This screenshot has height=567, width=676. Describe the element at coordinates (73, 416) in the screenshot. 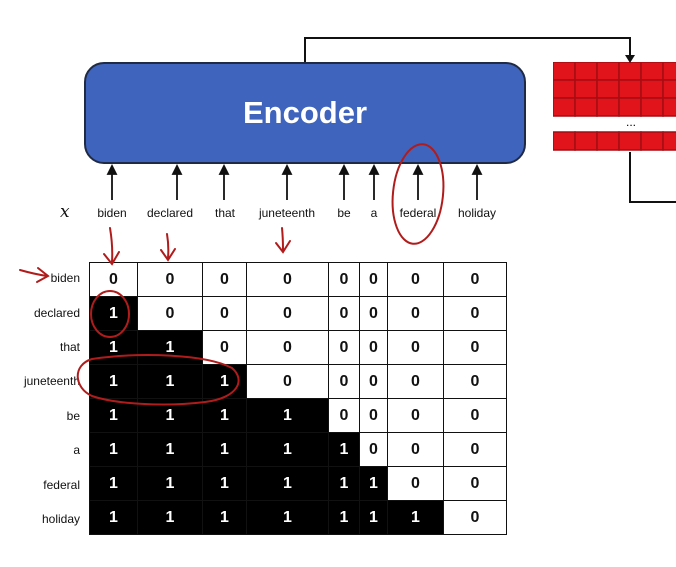

I see `row-label-be: be` at that location.